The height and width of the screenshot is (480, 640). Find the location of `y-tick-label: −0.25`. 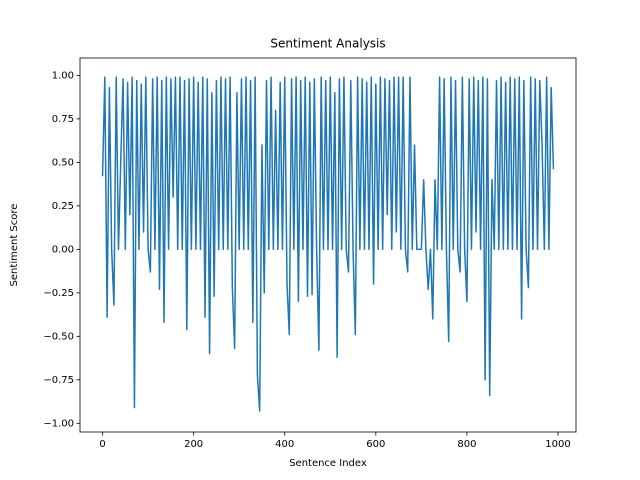

y-tick-label: −0.25 is located at coordinates (58, 293).